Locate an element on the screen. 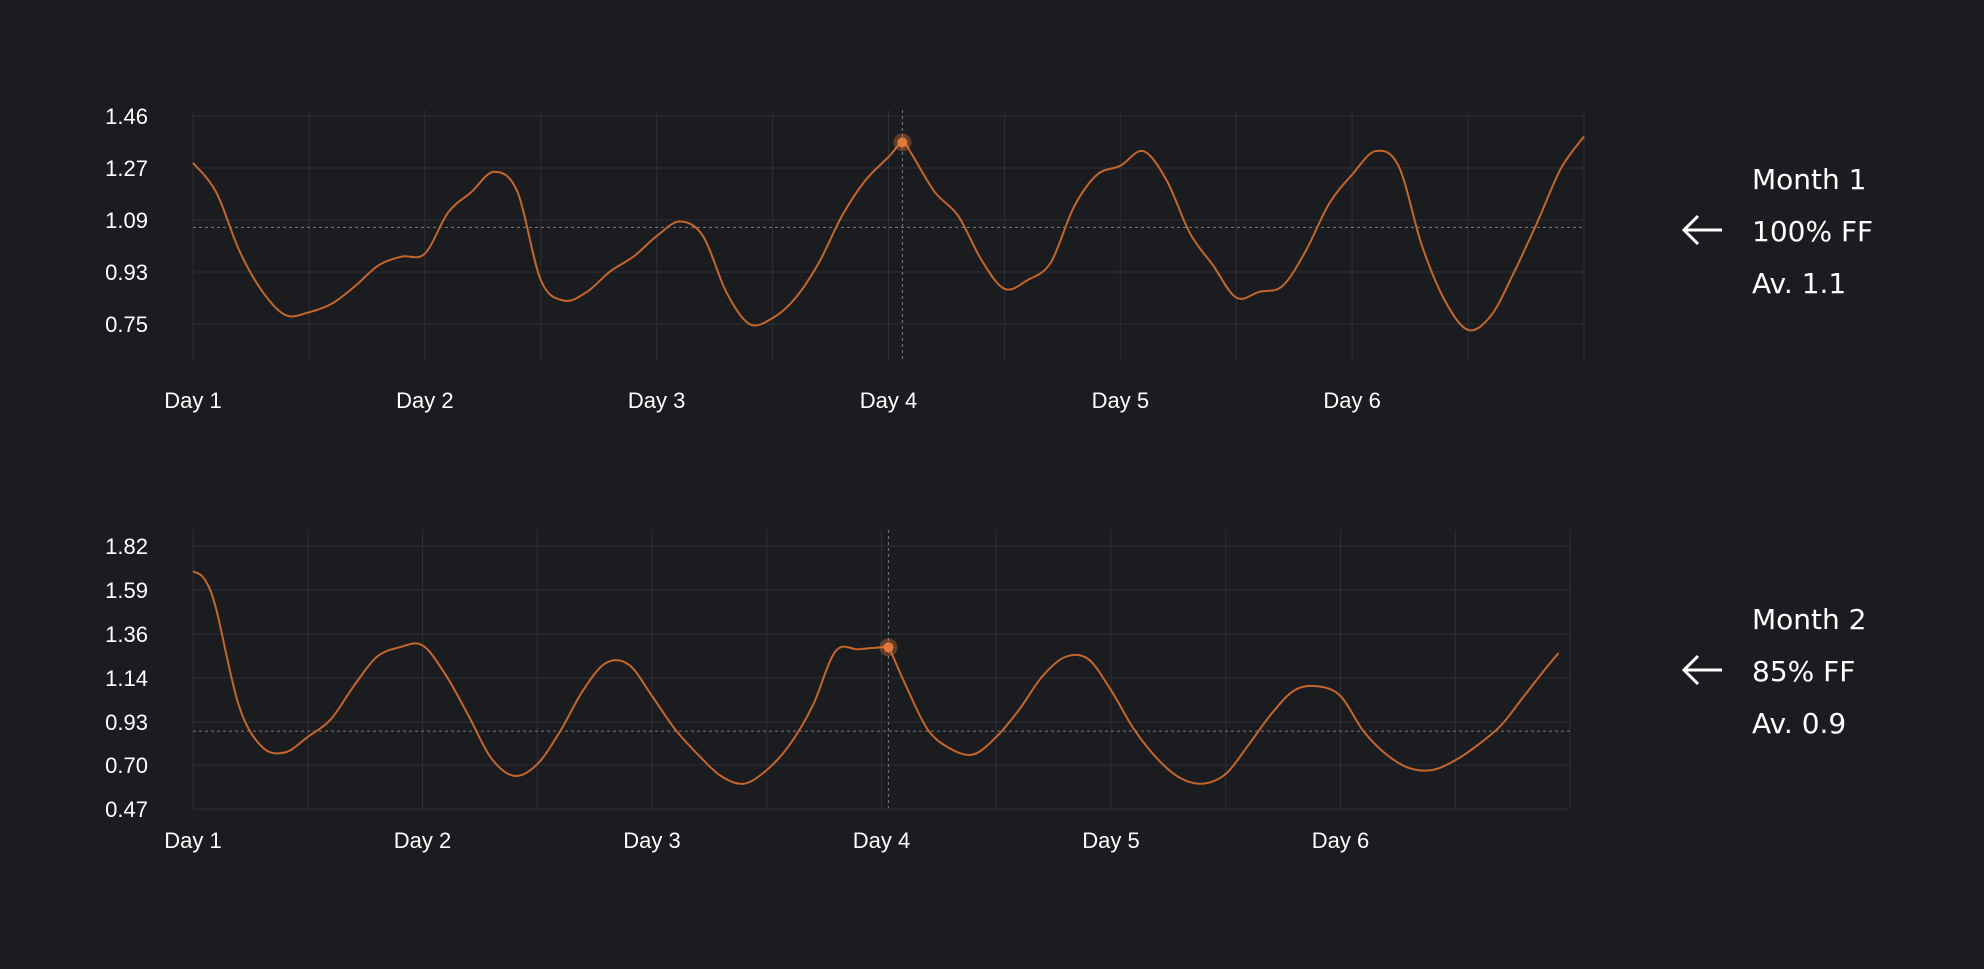 Image resolution: width=1984 pixels, height=969 pixels. annotation-month-2-line-1: Month 2 is located at coordinates (1809, 619).